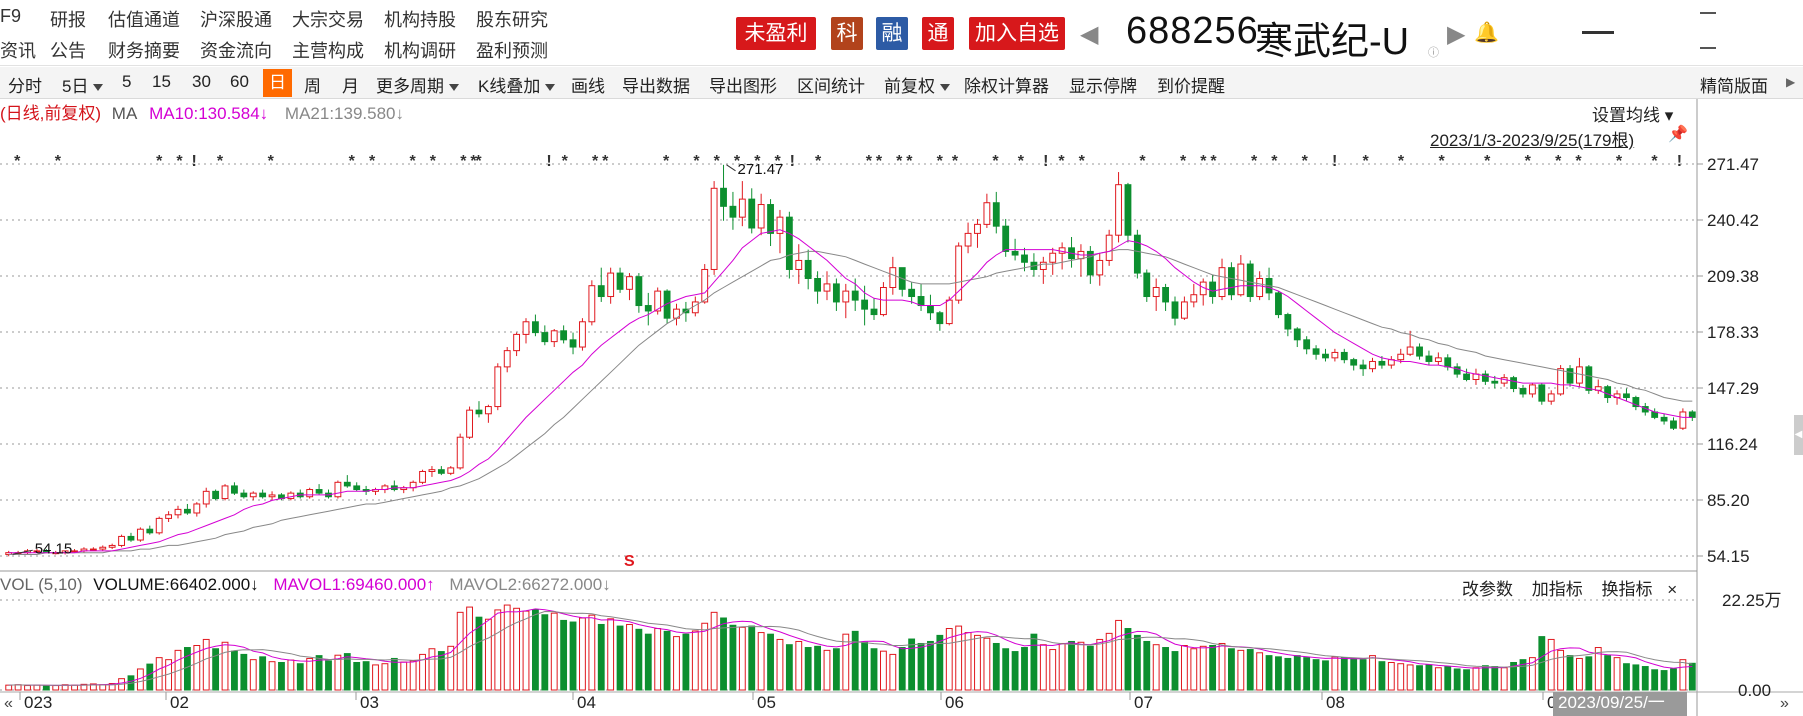 The image size is (1803, 716). I want to click on link-forecast: 盈利预测, so click(512, 51).